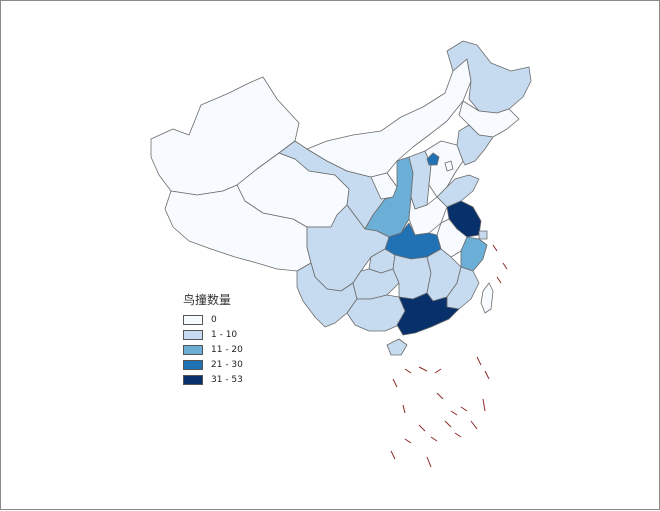 The height and width of the screenshot is (511, 660). What do you see at coordinates (227, 349) in the screenshot?
I see `legend-label: 11 - 20` at bounding box center [227, 349].